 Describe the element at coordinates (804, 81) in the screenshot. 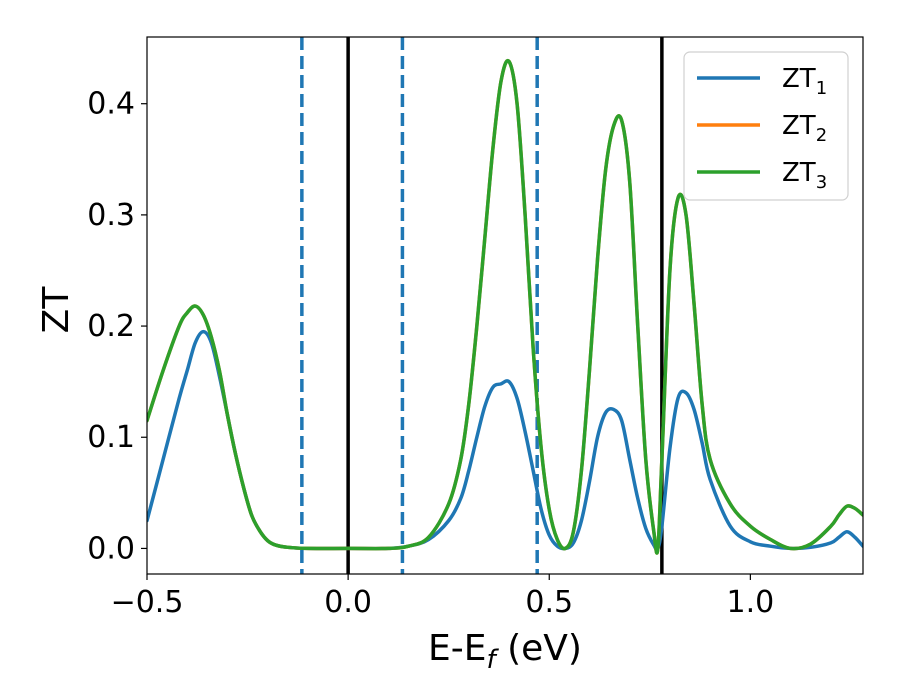

I see `legend-label-1: ZT1` at that location.